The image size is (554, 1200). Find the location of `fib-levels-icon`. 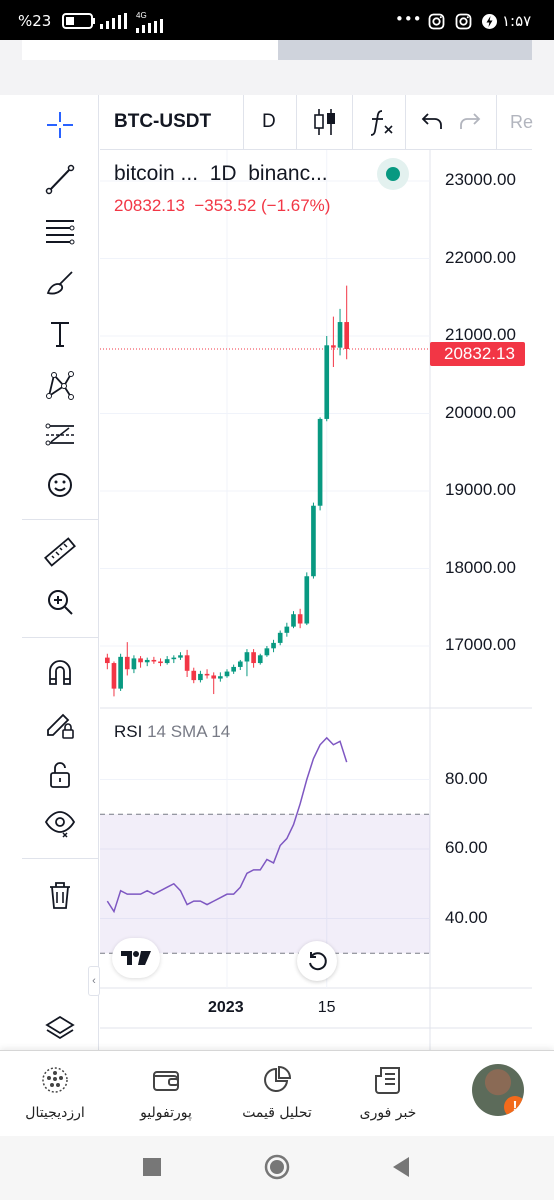

fib-levels-icon is located at coordinates (60, 232).